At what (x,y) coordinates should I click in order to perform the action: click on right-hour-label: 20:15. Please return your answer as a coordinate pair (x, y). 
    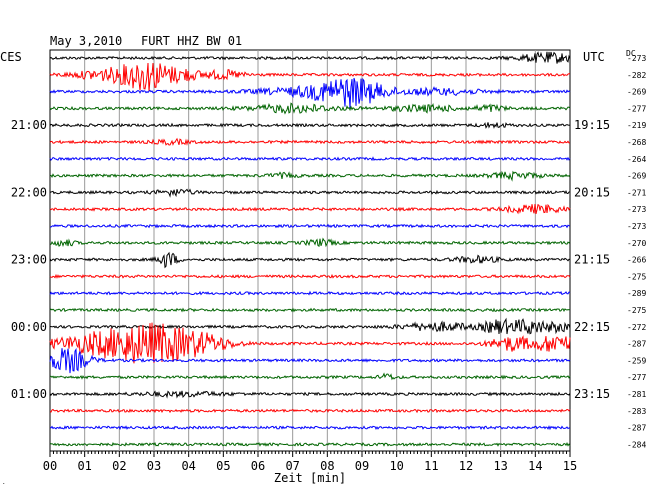
    Looking at the image, I should click on (592, 192).